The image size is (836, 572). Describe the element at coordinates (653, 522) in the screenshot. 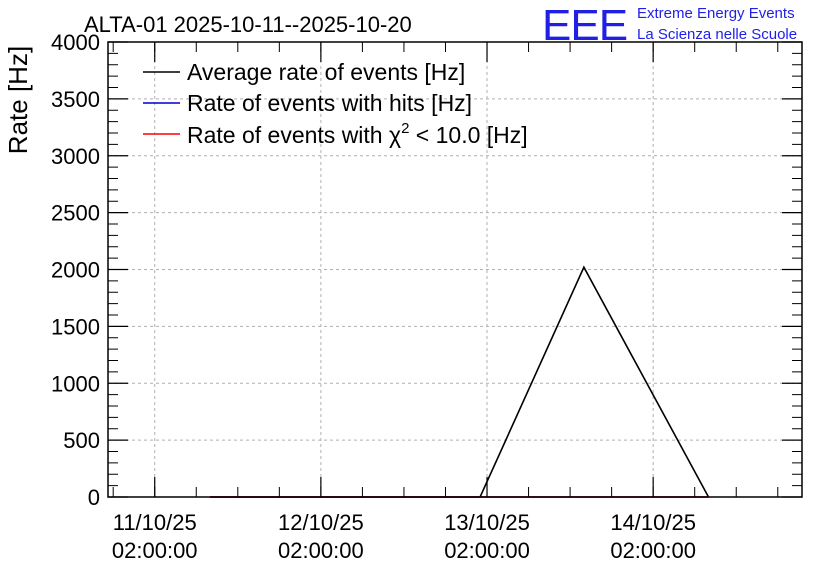

I see `x-tick-date: 14/10/25` at that location.